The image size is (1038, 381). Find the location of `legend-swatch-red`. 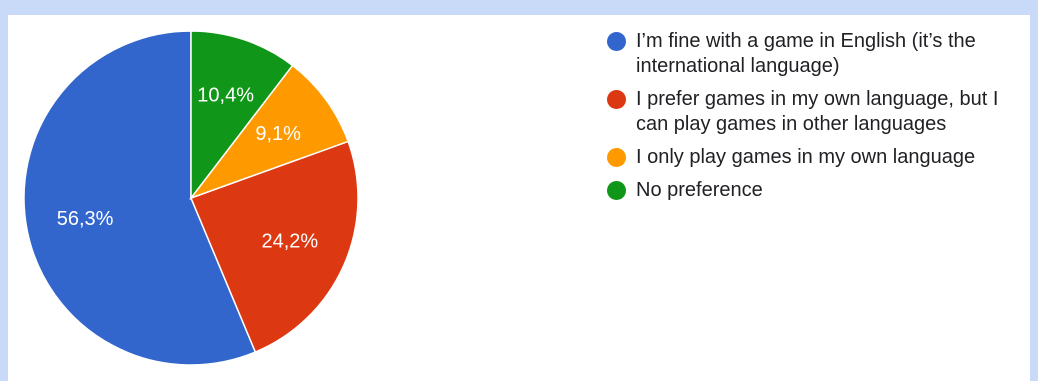

legend-swatch-red is located at coordinates (616, 99).